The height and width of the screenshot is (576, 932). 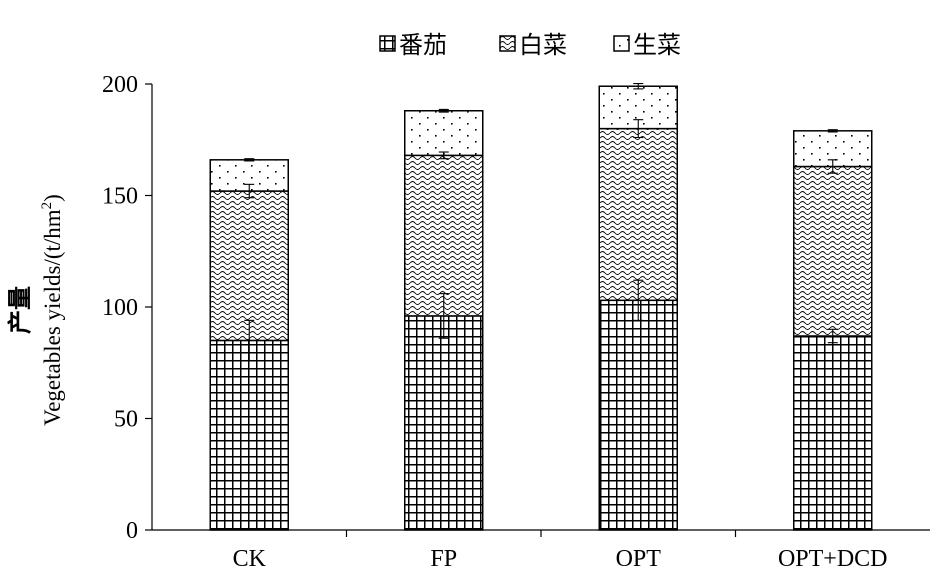 I want to click on y-axis-title: 产量 Vegetables yields/(t/hm2), so click(x=35, y=310).